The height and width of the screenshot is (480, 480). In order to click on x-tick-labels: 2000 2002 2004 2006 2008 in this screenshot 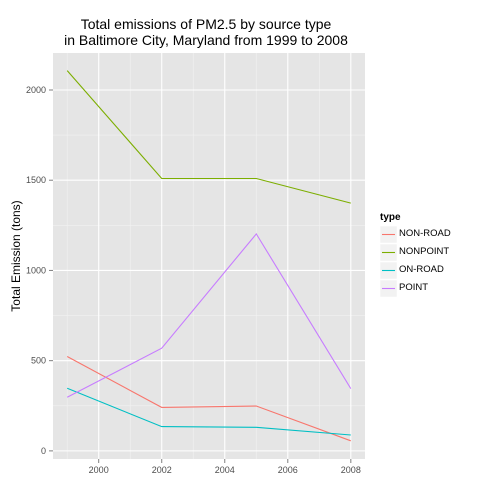, I will do `click(225, 470)`.